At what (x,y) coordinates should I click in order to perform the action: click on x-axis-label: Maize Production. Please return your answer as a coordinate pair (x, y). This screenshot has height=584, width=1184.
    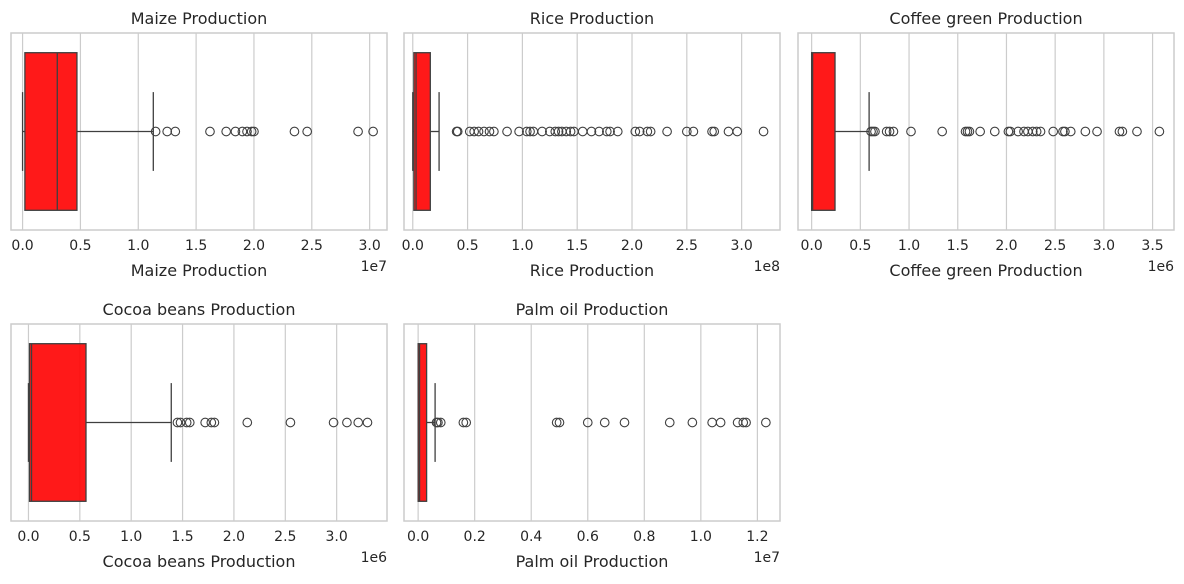
    Looking at the image, I should click on (199, 270).